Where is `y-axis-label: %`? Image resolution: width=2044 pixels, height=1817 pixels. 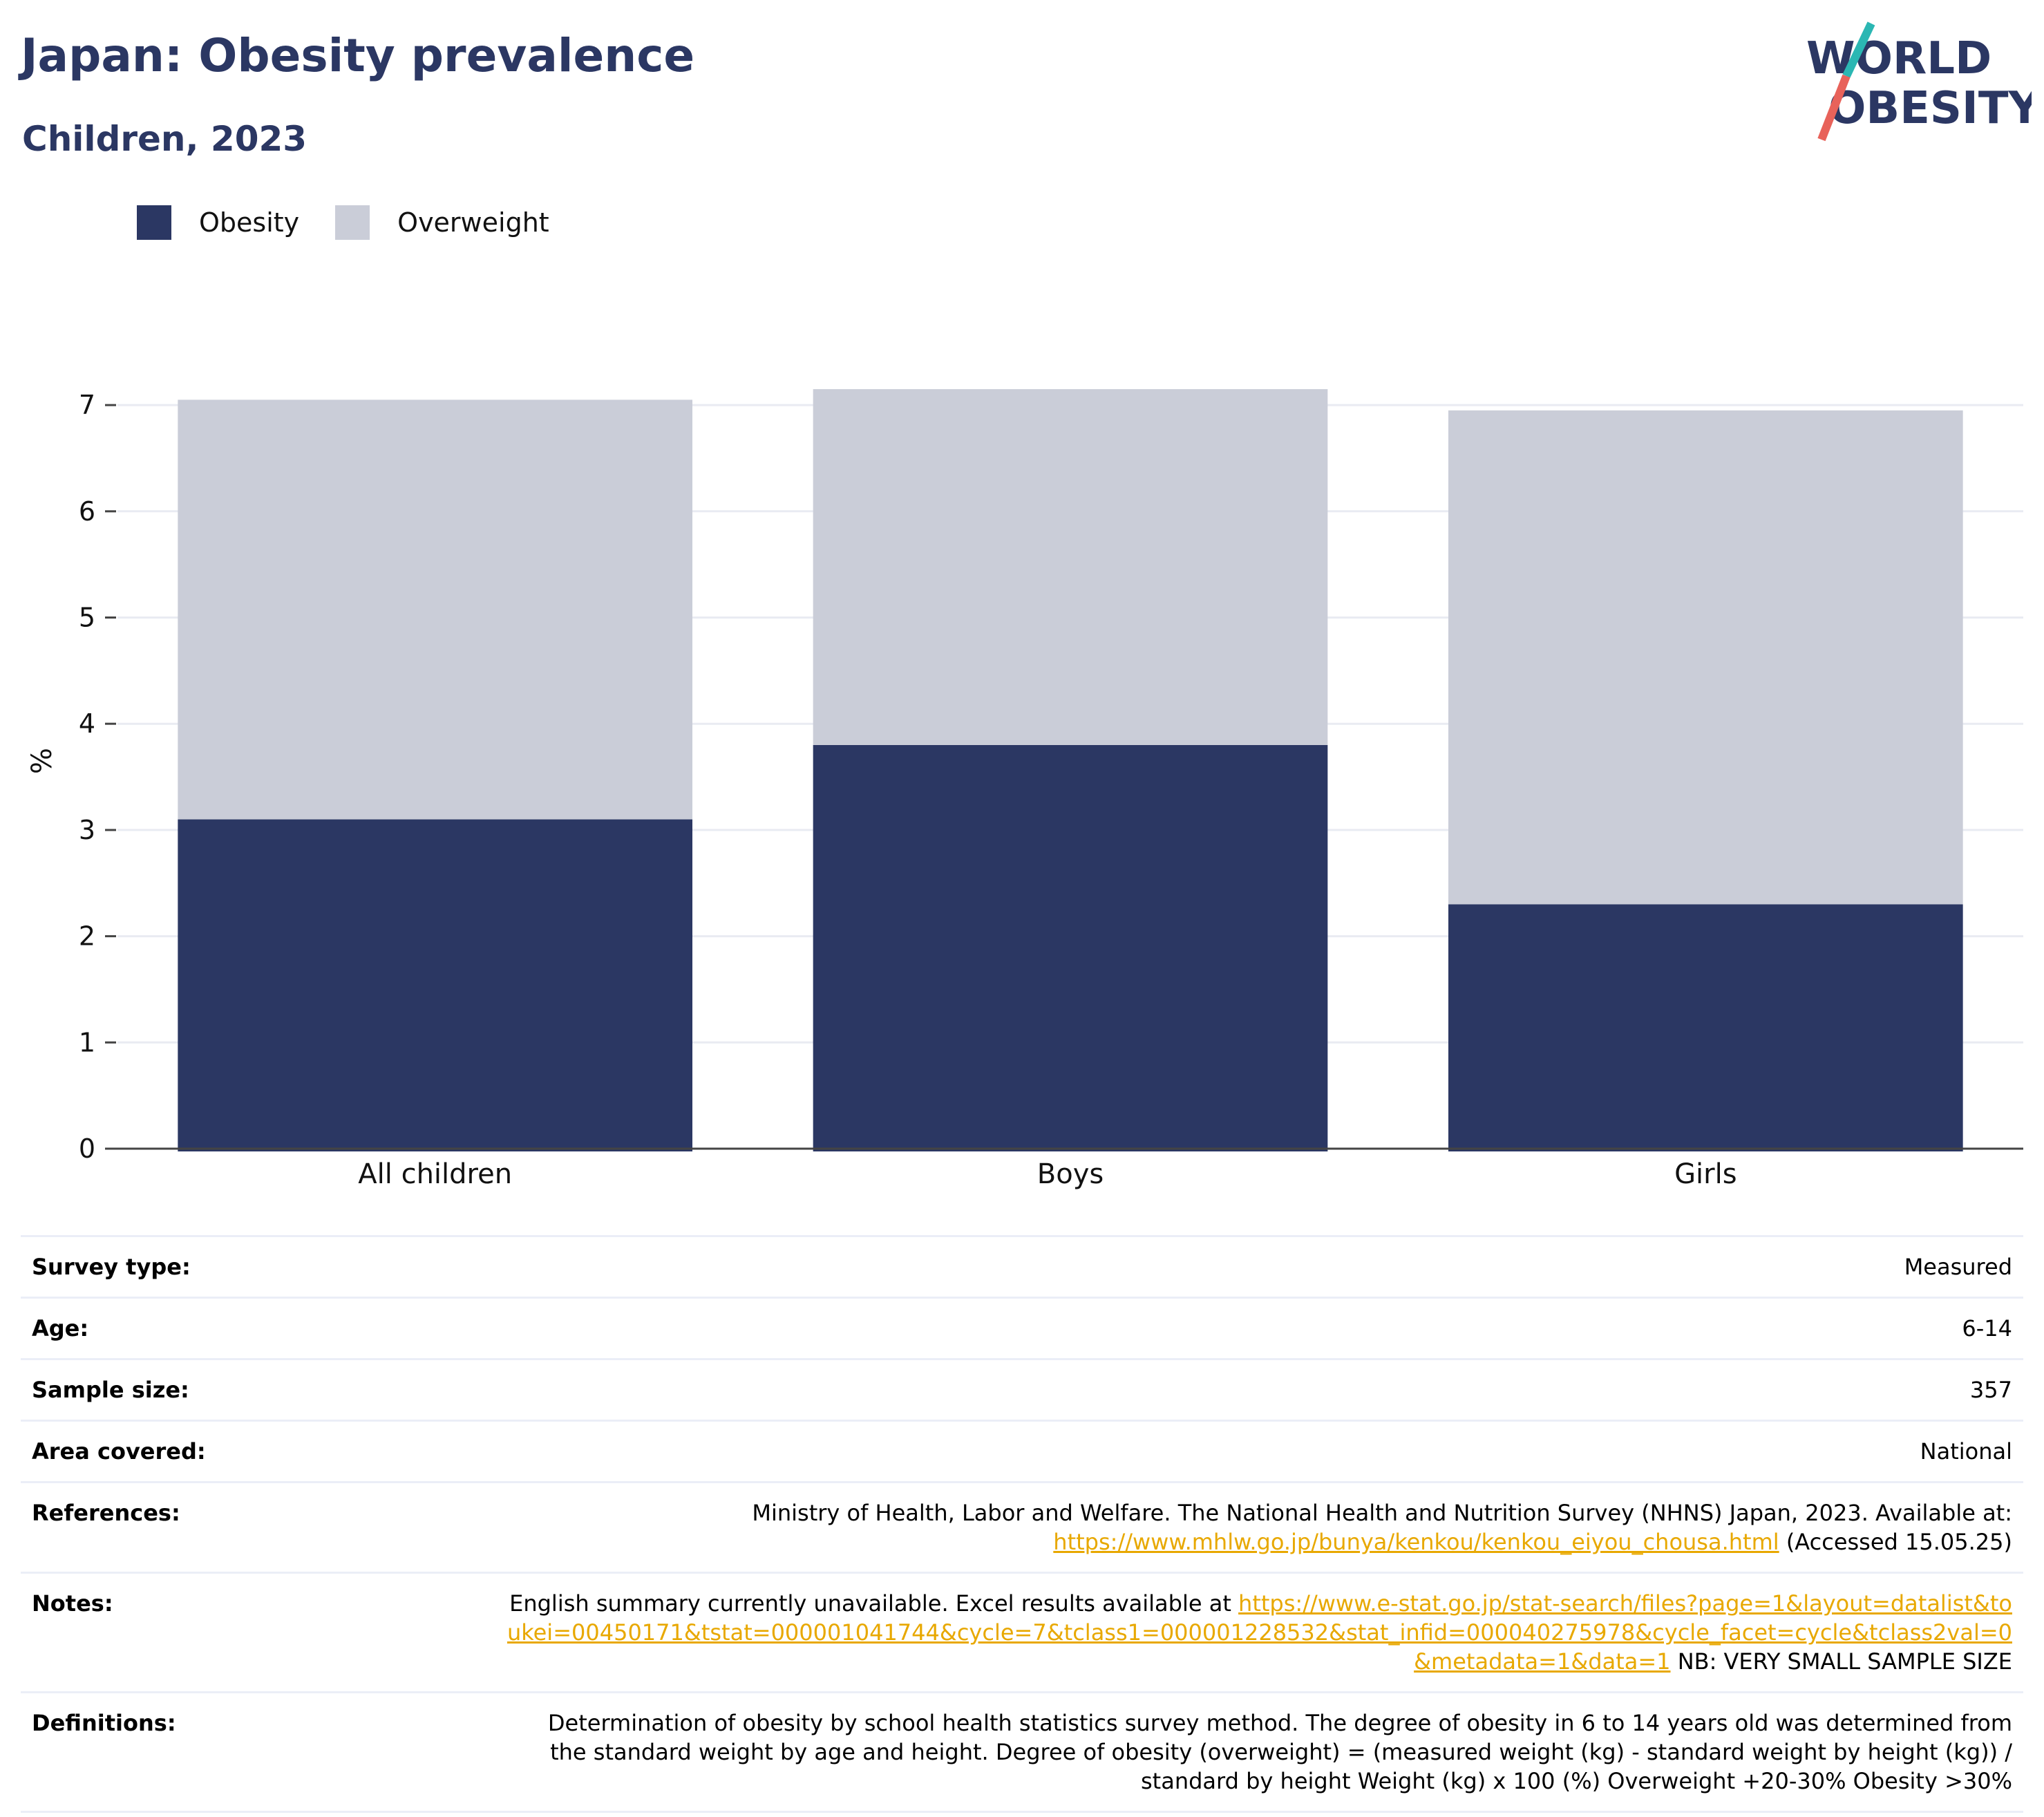 y-axis-label: % is located at coordinates (42, 761).